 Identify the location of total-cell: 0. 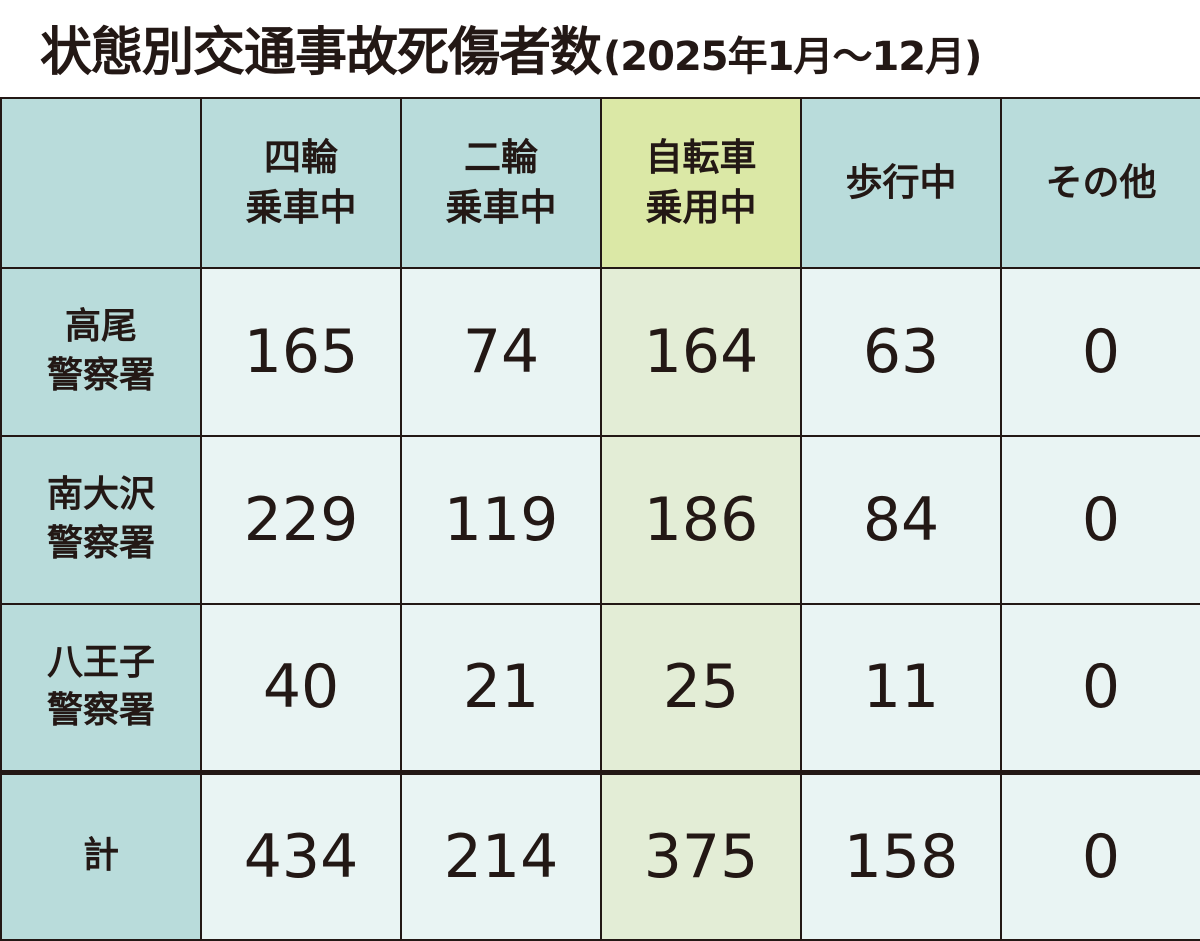
(1100, 855).